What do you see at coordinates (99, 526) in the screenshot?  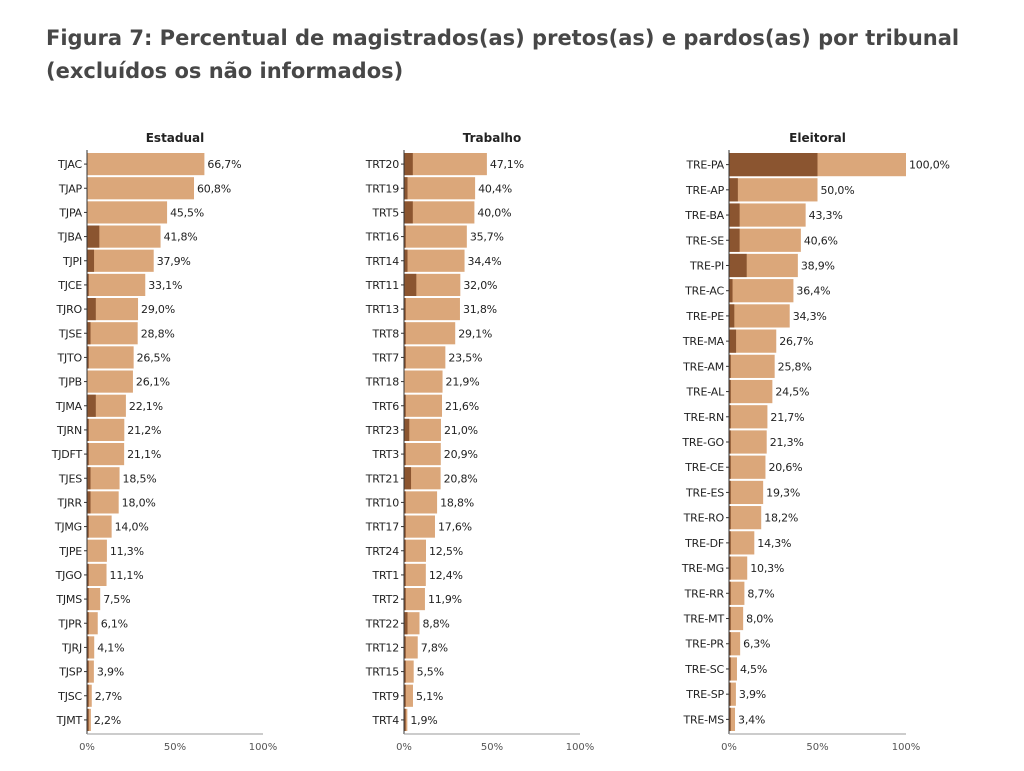 I see `bar-tjmg` at bounding box center [99, 526].